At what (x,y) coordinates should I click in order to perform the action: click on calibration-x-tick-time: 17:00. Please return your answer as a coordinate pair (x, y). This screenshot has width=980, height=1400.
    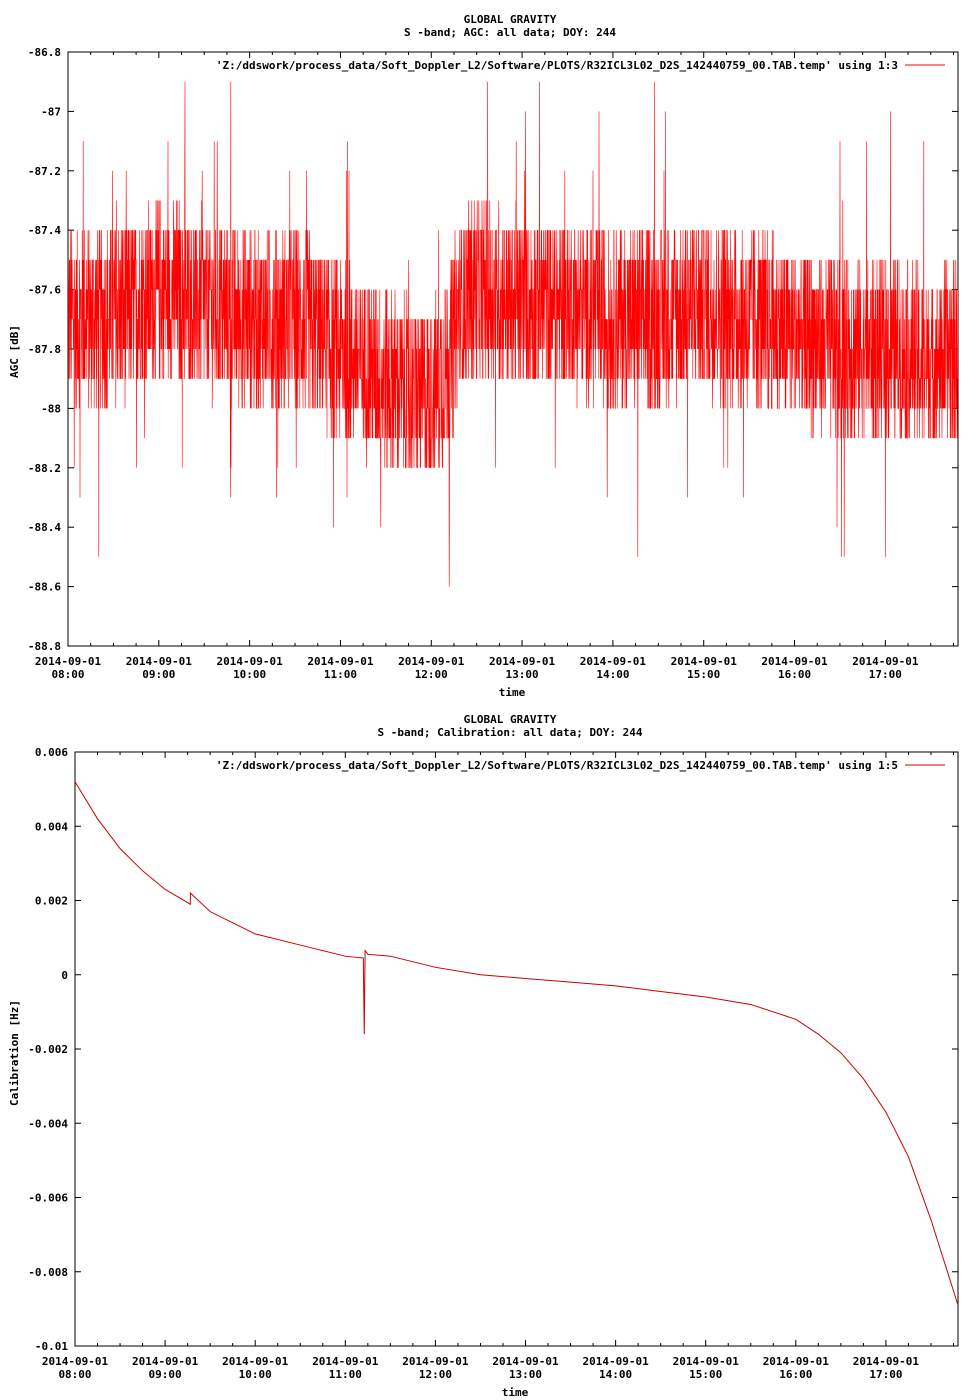
    Looking at the image, I should click on (885, 1374).